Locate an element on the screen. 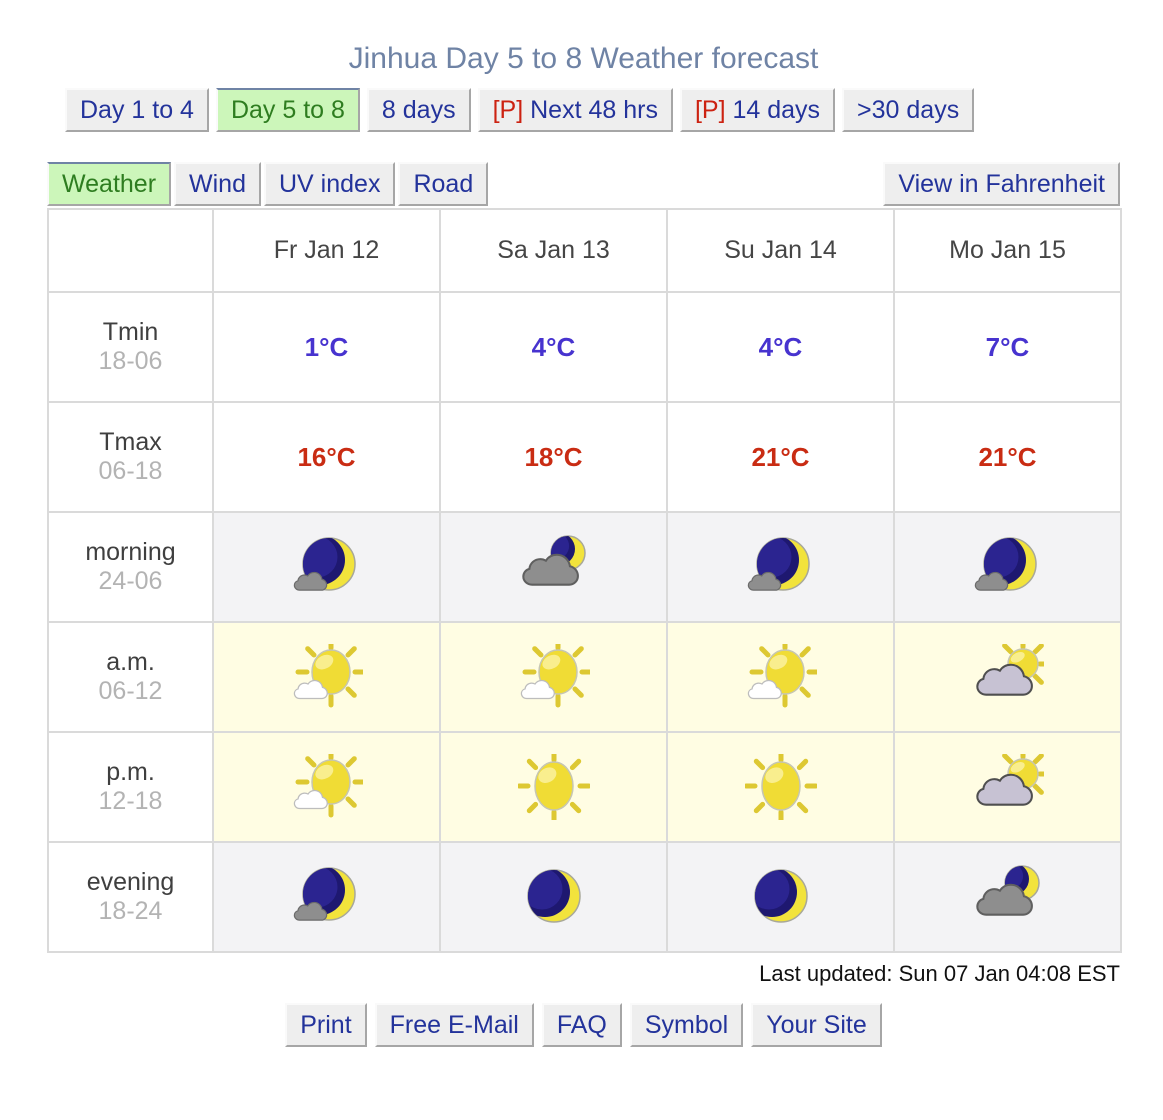  tab-weather: Weather is located at coordinates (109, 184).